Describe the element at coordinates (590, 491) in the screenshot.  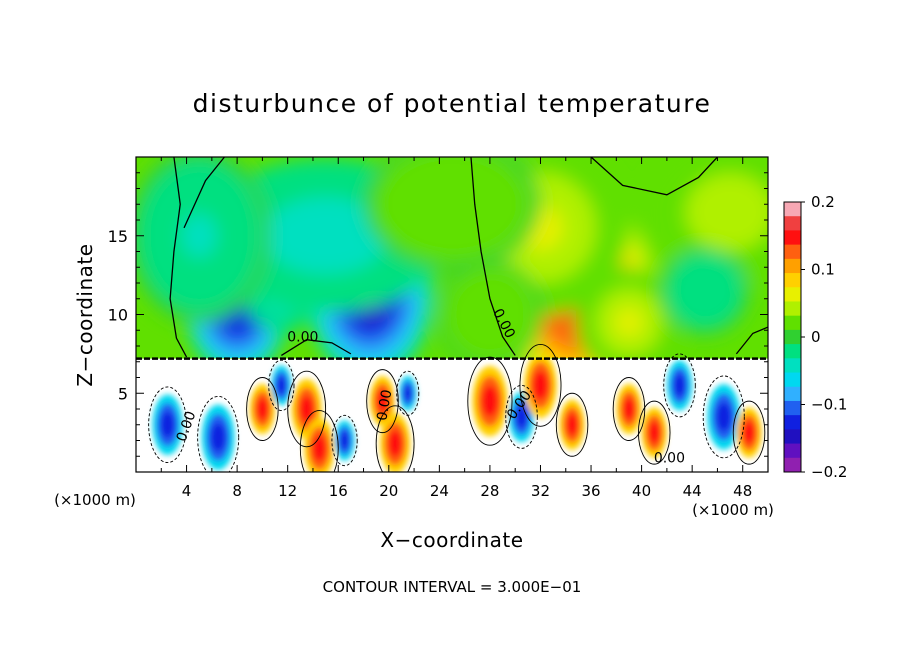
I see `x-tick-label-8: 36` at that location.